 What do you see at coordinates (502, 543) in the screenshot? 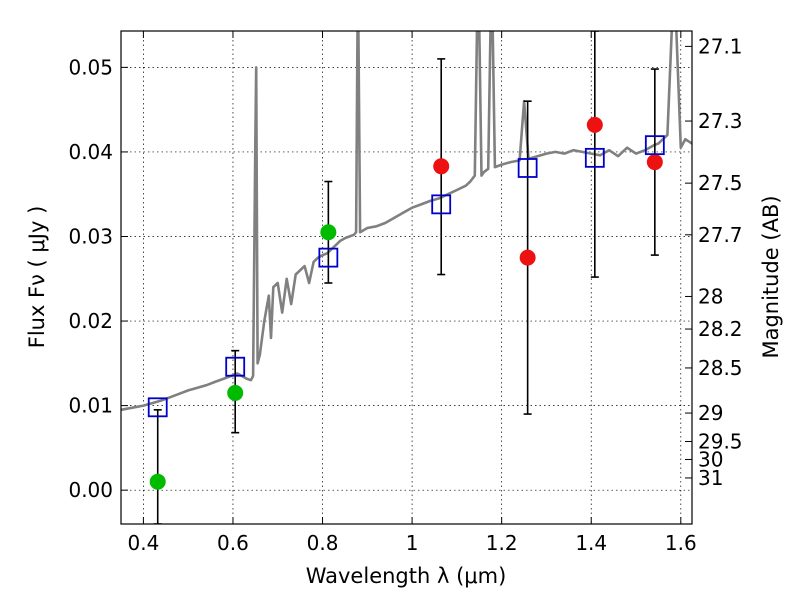
I see `x-tick-label: 1.2` at bounding box center [502, 543].